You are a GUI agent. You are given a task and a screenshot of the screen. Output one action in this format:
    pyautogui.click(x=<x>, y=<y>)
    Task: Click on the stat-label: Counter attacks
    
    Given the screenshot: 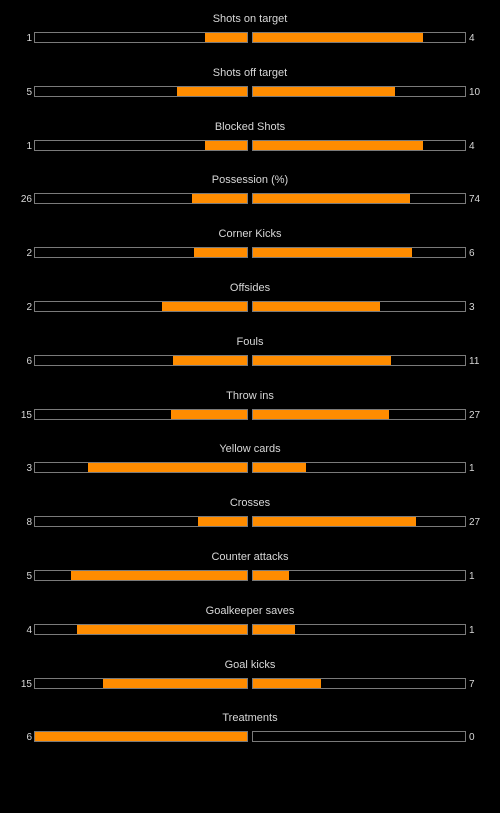 What is the action you would take?
    pyautogui.click(x=250, y=557)
    